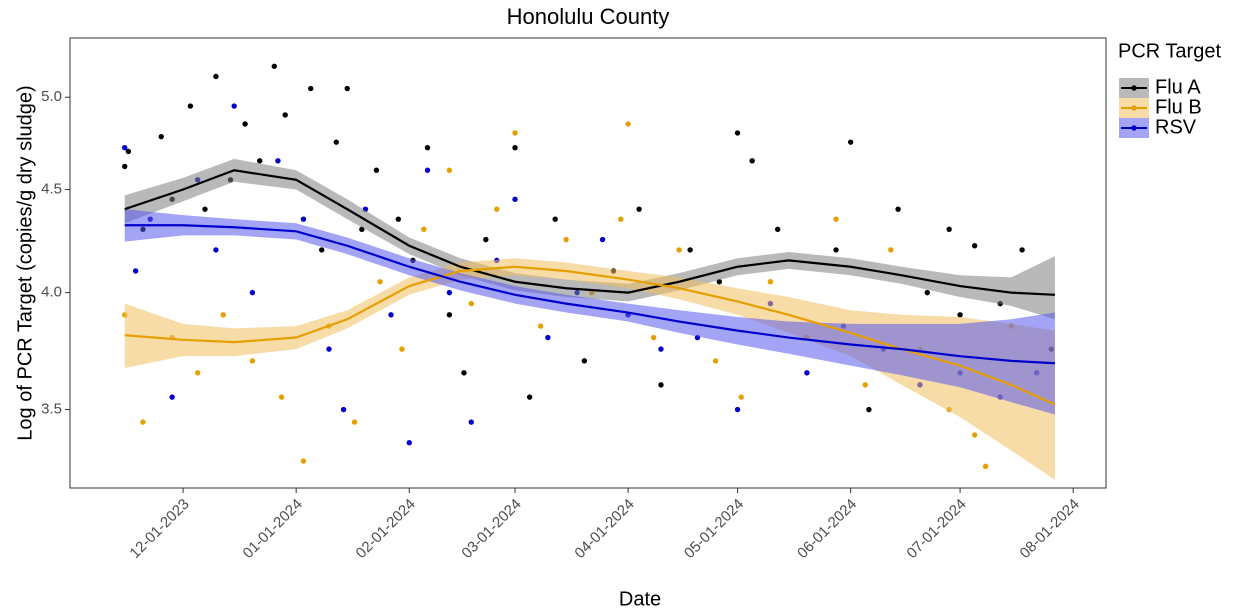 The width and height of the screenshot is (1259, 615). I want to click on x-tick-label: 05-01-2024, so click(714, 529).